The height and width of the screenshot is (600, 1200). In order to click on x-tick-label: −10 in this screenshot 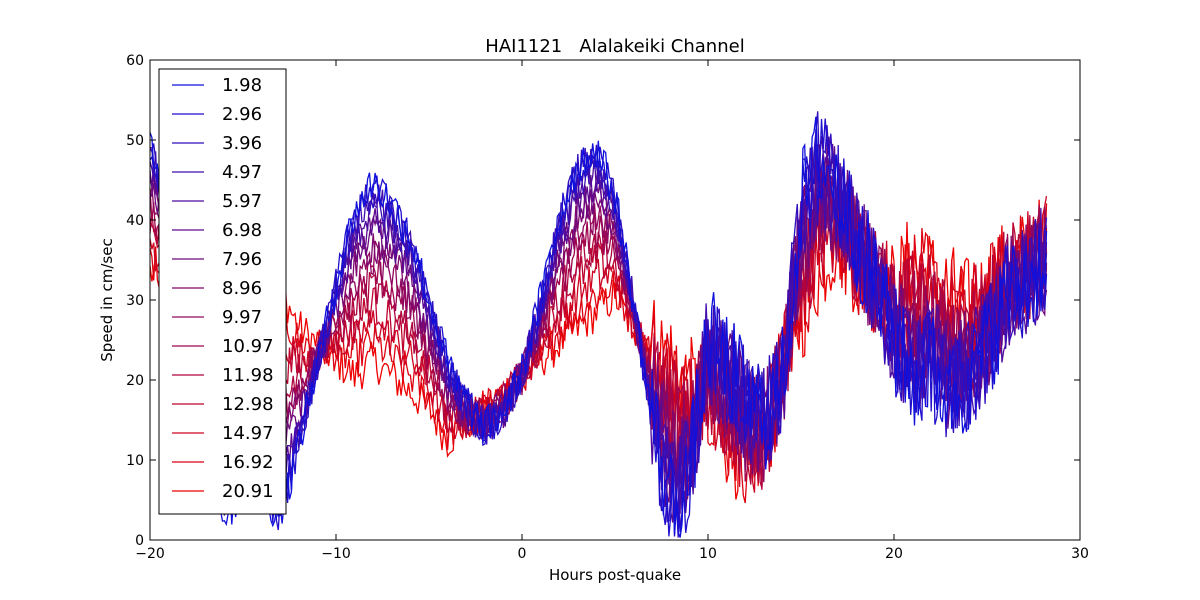, I will do `click(336, 554)`.